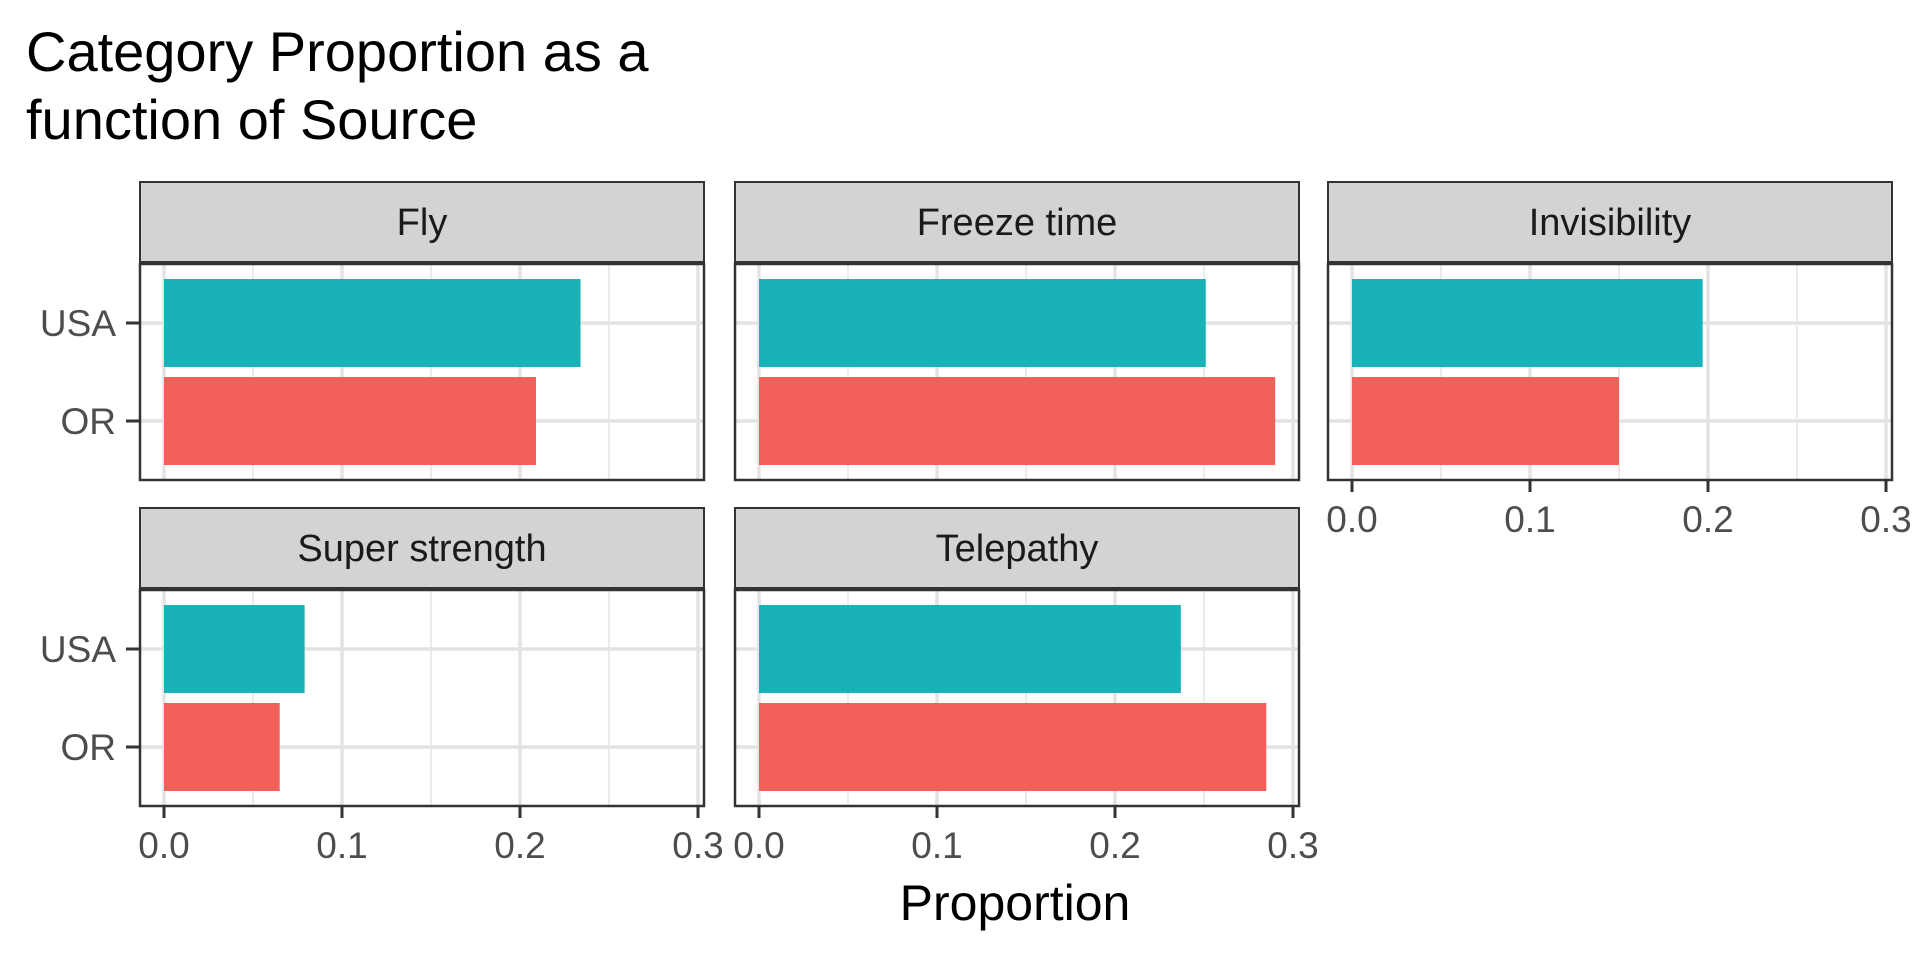 The width and height of the screenshot is (1920, 965). I want to click on bar-freeze-time-or, so click(1017, 421).